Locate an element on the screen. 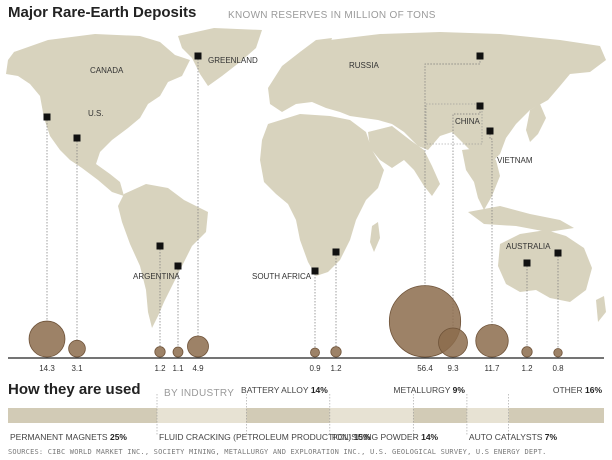 Image resolution: width=612 pixels, height=460 pixels. region-label: U.S. is located at coordinates (96, 113).